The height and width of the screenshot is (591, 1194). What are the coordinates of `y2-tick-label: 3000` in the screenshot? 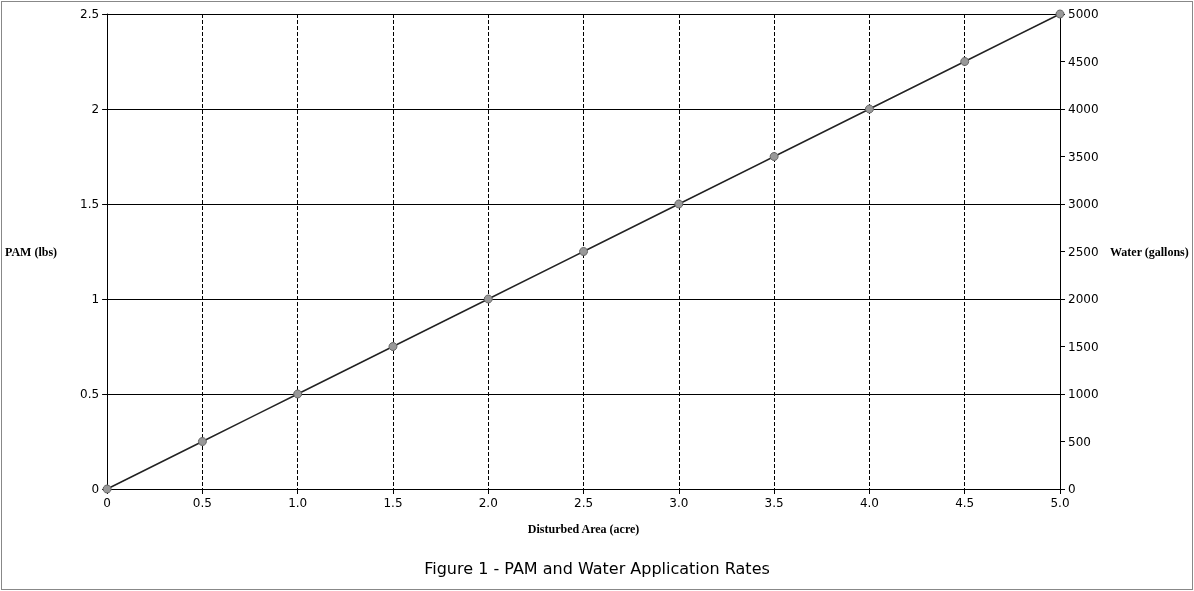 It's located at (1083, 204).